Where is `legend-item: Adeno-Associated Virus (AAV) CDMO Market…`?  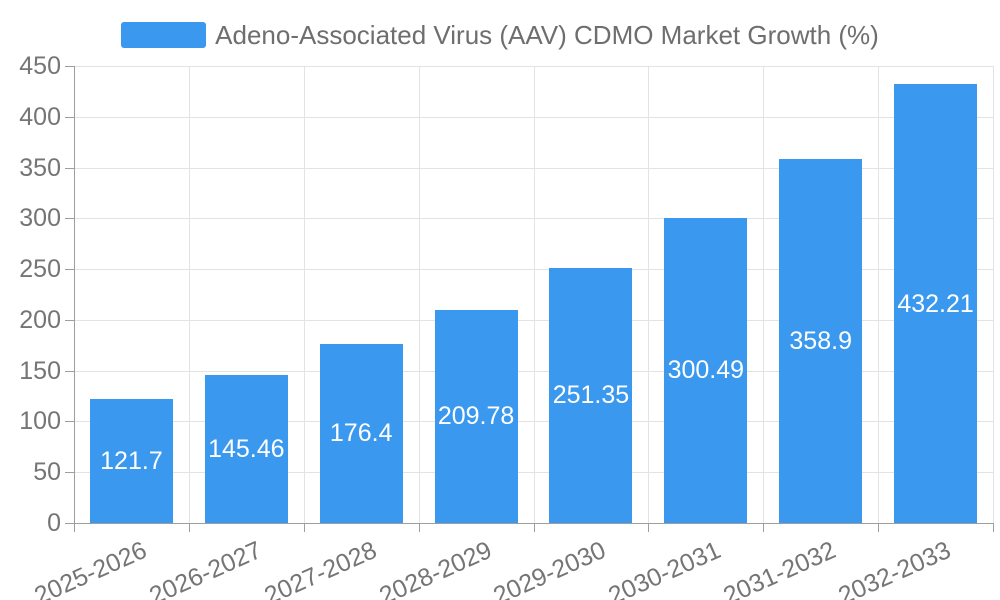 legend-item: Adeno-Associated Virus (AAV) CDMO Market… is located at coordinates (500, 35).